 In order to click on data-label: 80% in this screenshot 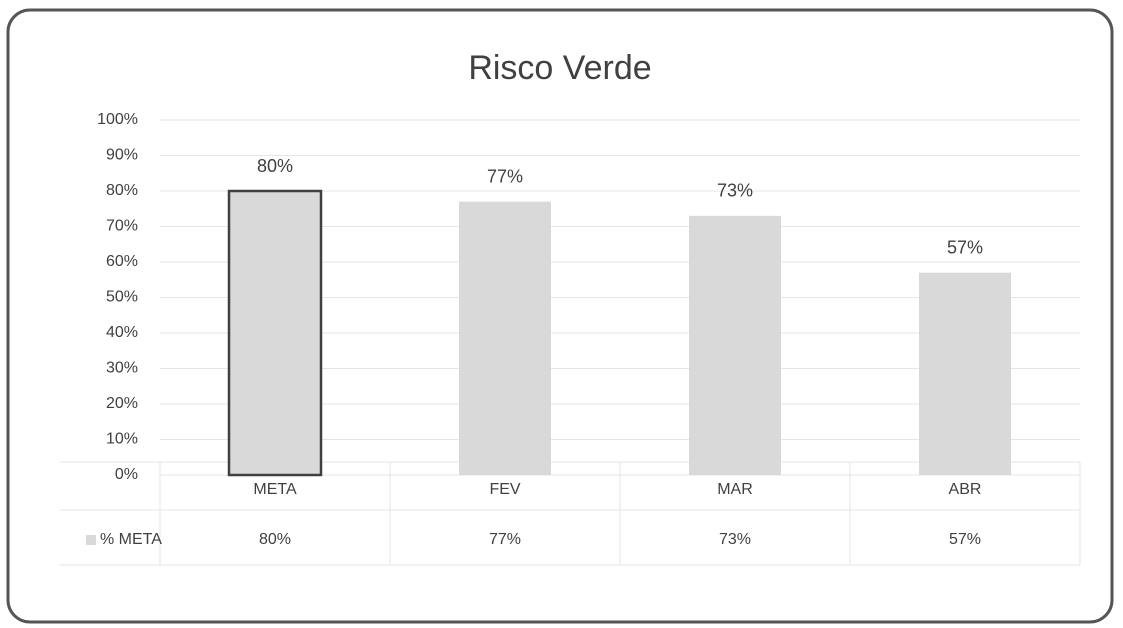, I will do `click(275, 166)`.